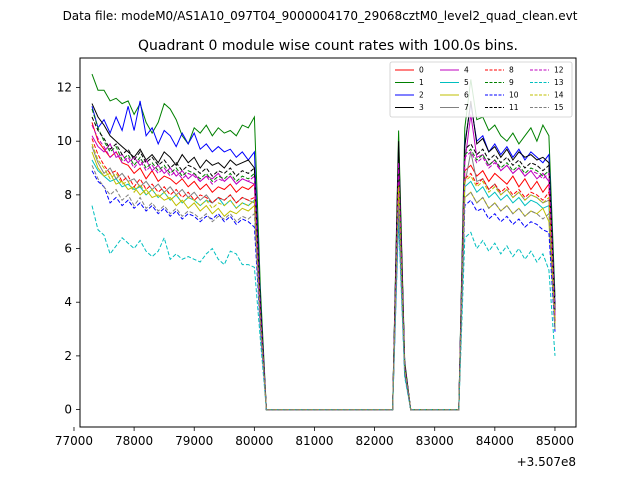  I want to click on y-axis: 0 2 4 6 8 10 12, so click(68, 249).